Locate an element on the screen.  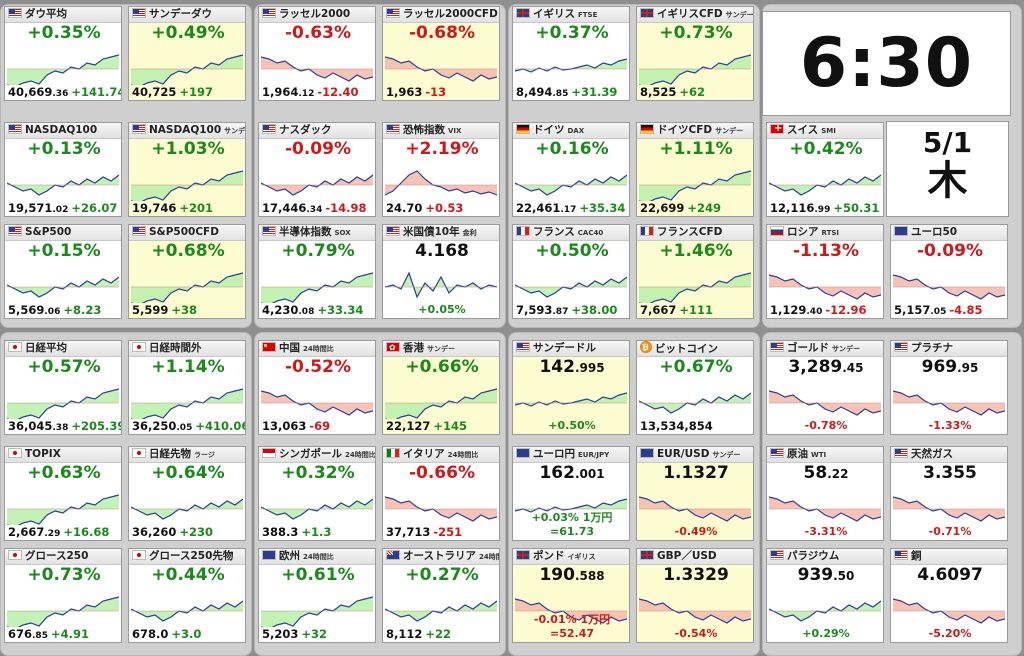
market-tile: ダウ平均 +0.35% 40,669.36 +141.74 is located at coordinates (63, 53).